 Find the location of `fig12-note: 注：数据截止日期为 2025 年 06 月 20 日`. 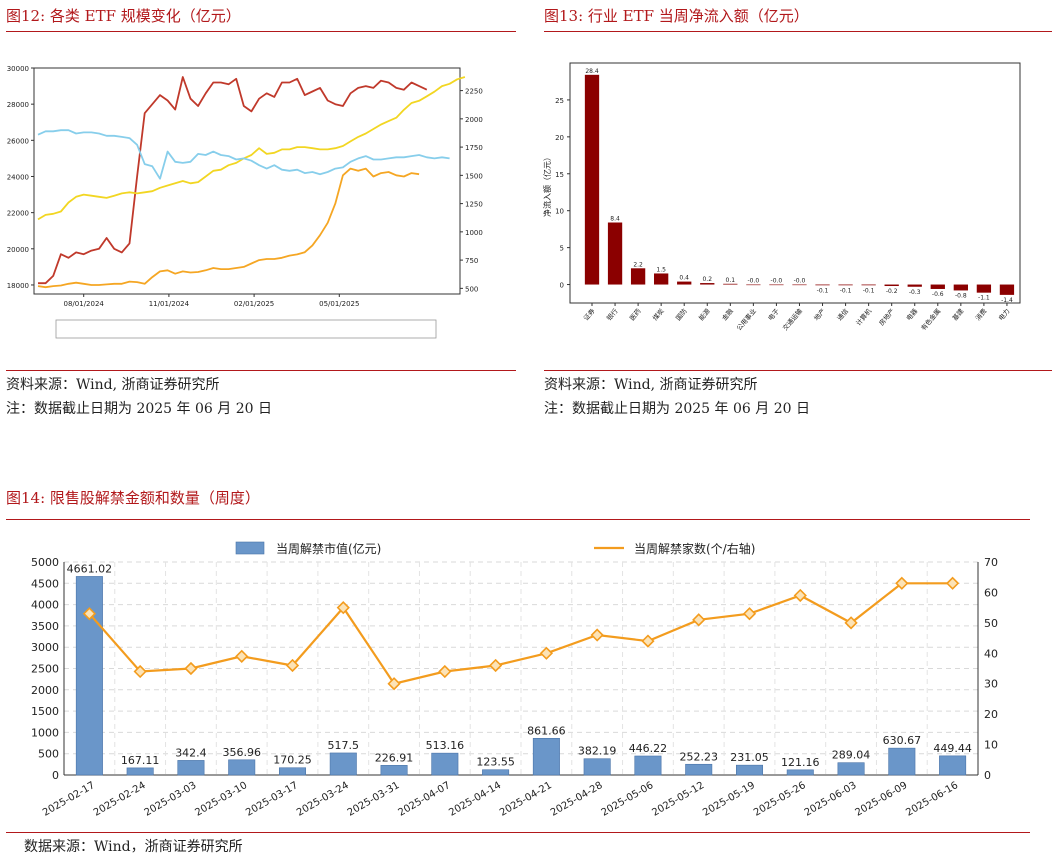

fig12-note: 注：数据截止日期为 2025 年 06 月 20 日 is located at coordinates (139, 409).